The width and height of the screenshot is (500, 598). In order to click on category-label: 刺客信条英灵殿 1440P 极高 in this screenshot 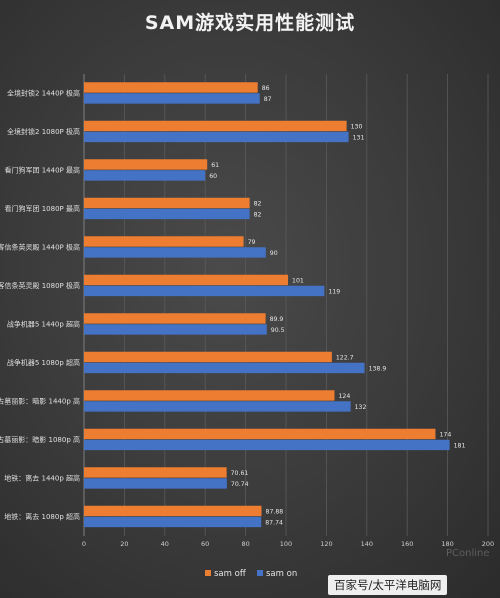, I will do `click(40, 246)`.